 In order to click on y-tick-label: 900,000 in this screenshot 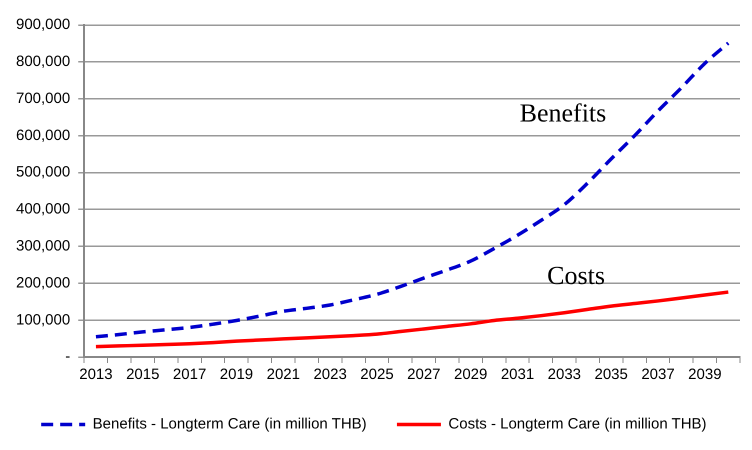, I will do `click(43, 25)`.